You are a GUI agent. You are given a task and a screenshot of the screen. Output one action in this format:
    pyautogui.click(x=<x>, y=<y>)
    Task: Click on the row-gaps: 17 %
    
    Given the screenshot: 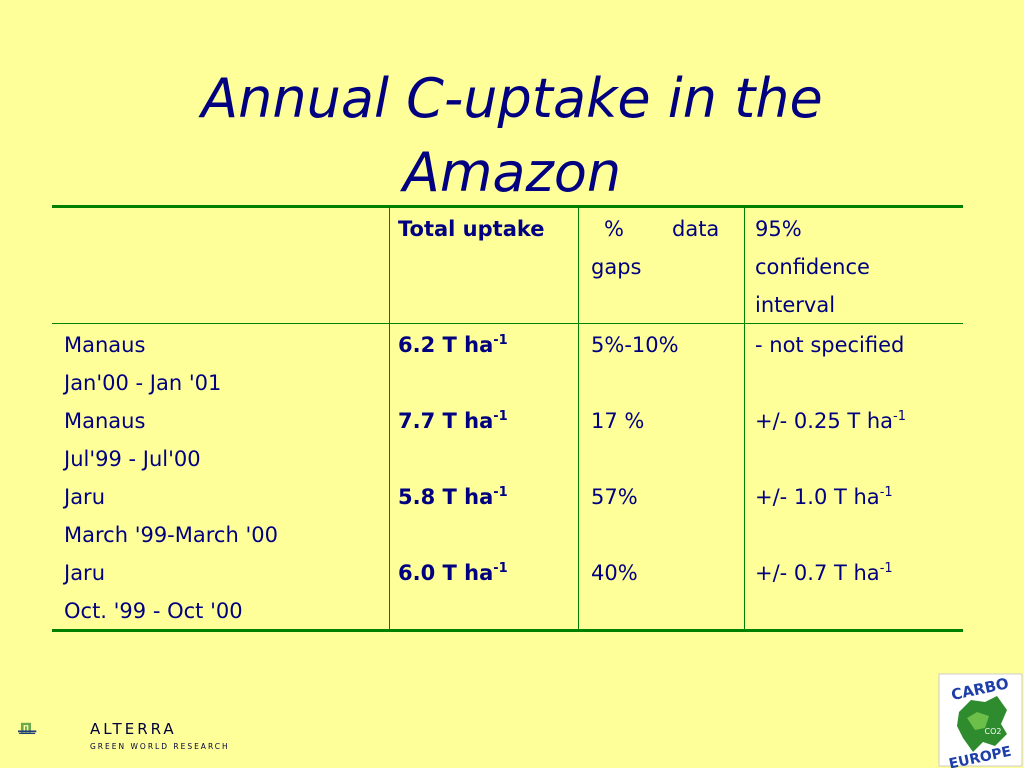 What is the action you would take?
    pyautogui.click(x=618, y=421)
    